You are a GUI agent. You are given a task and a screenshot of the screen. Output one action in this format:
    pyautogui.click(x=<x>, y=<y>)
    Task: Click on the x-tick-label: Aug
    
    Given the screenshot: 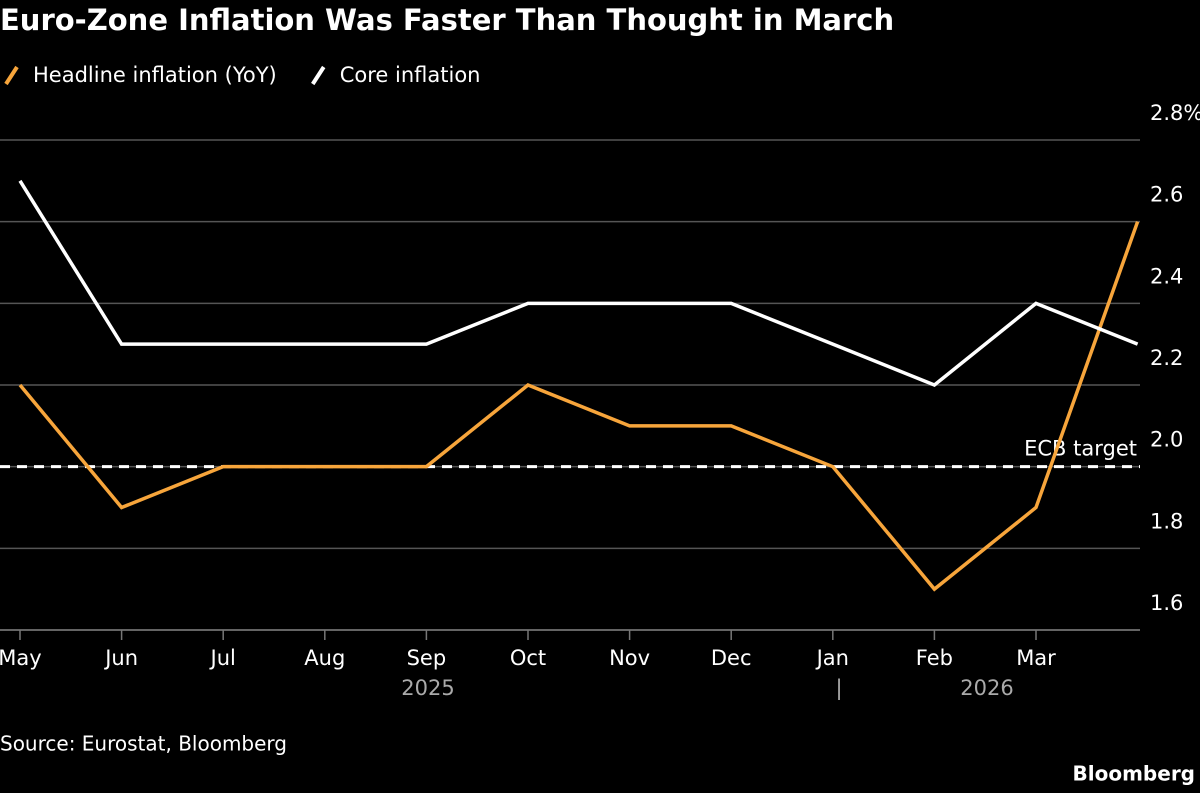 What is the action you would take?
    pyautogui.click(x=324, y=658)
    